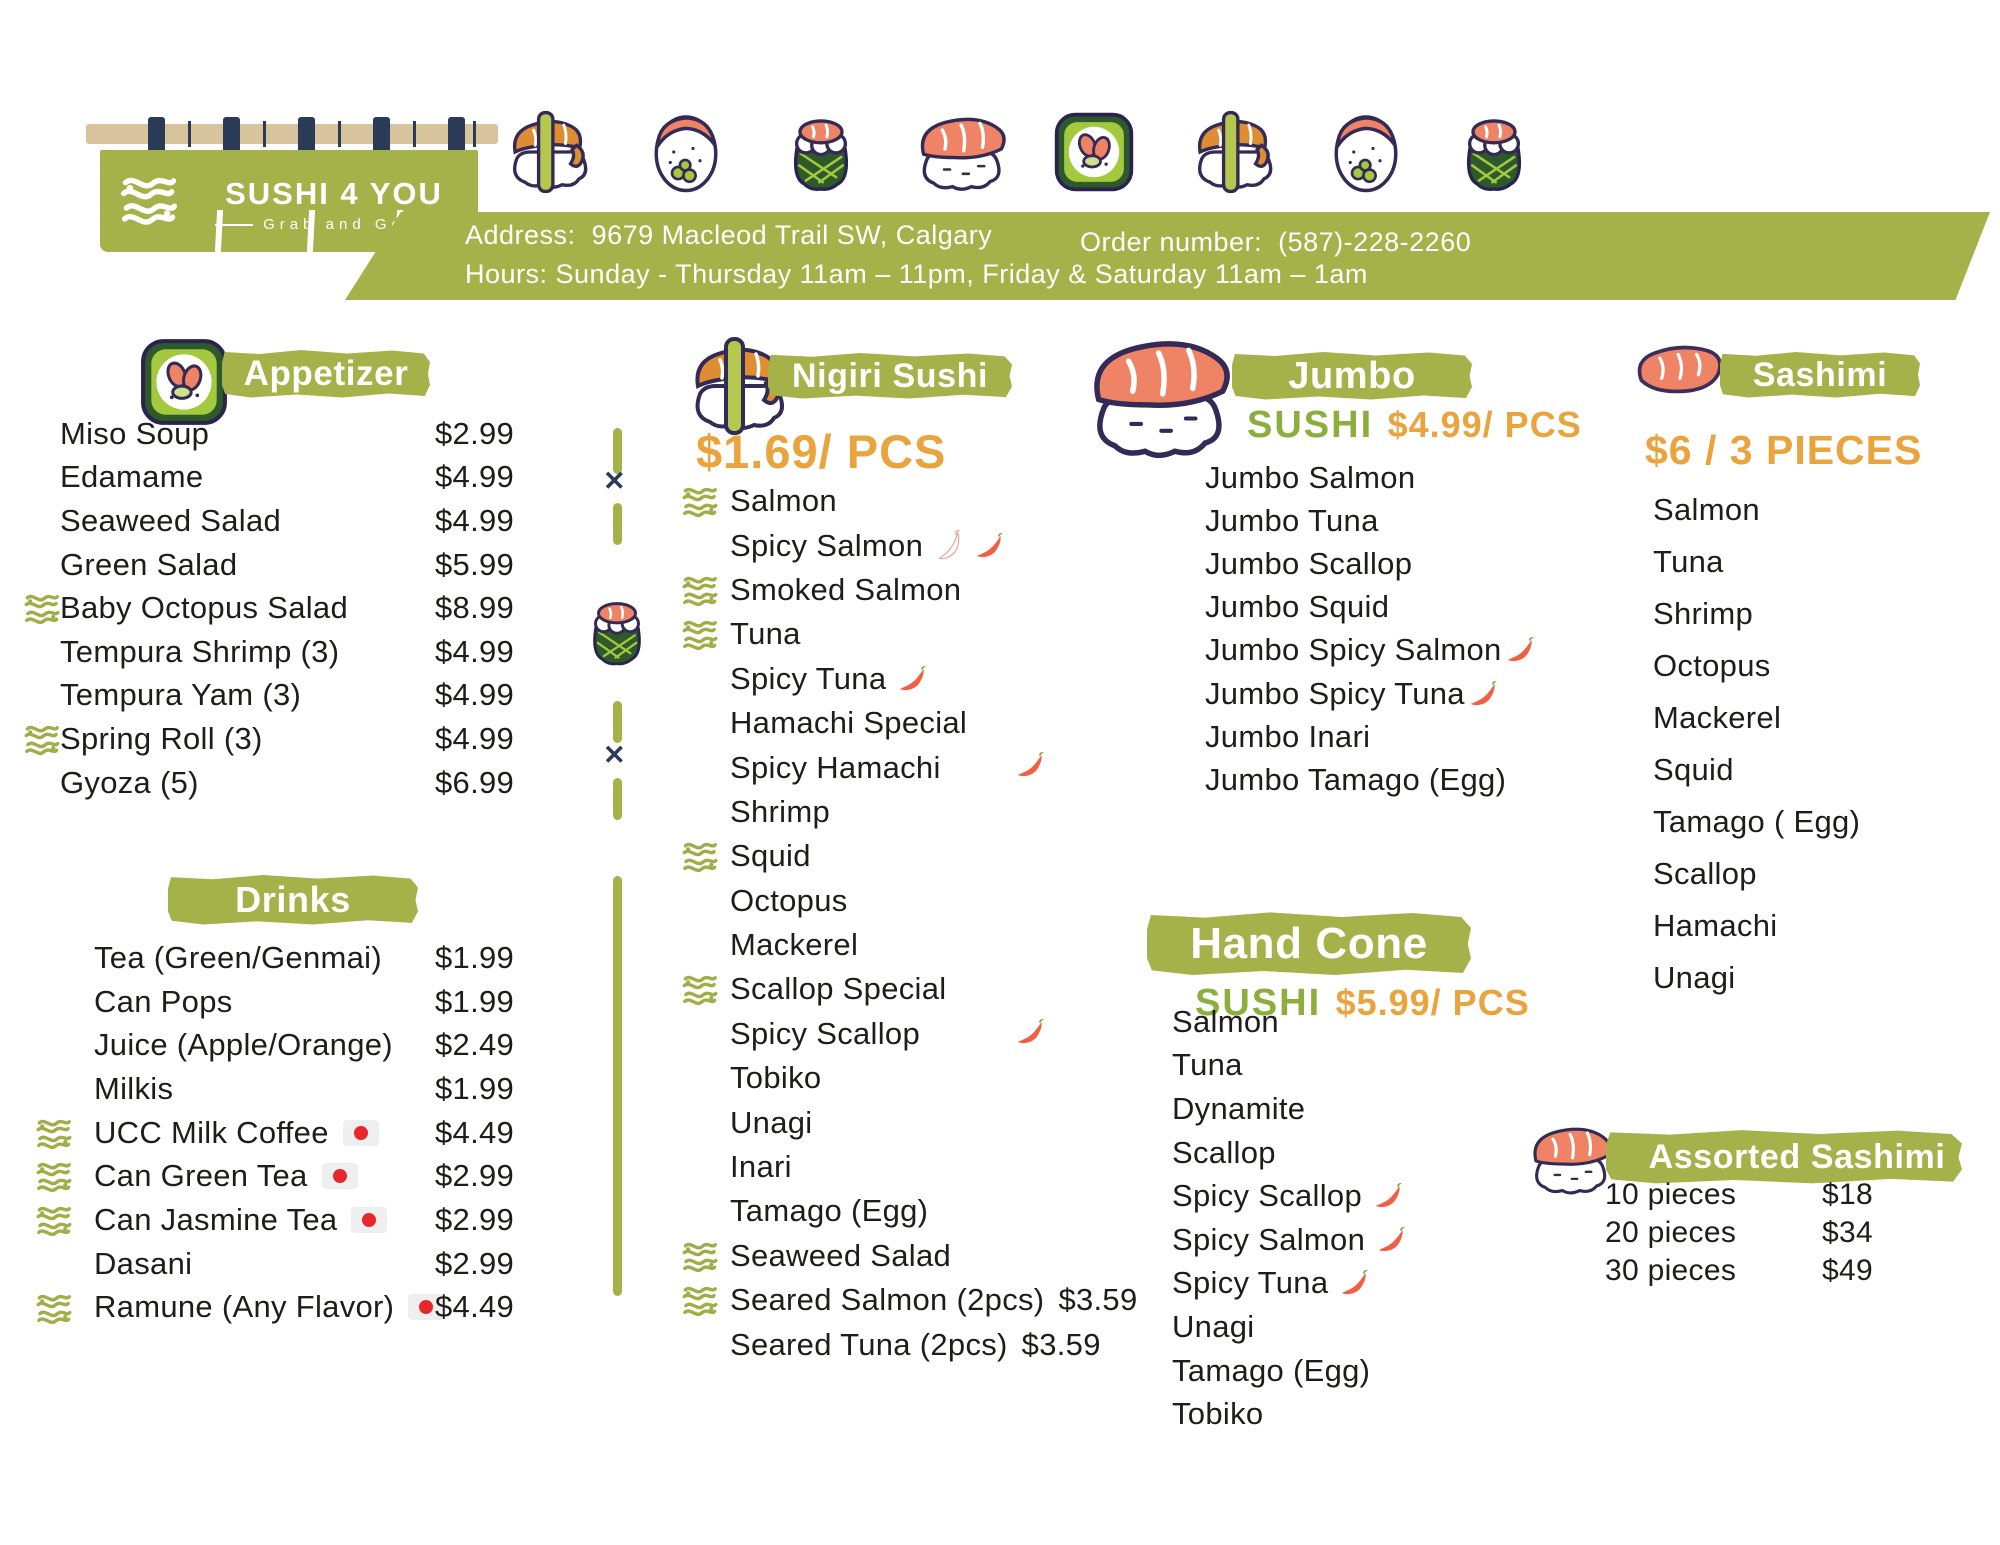 The width and height of the screenshot is (2000, 1545). What do you see at coordinates (326, 374) in the screenshot?
I see `section-title-appetizer: Appetizer` at bounding box center [326, 374].